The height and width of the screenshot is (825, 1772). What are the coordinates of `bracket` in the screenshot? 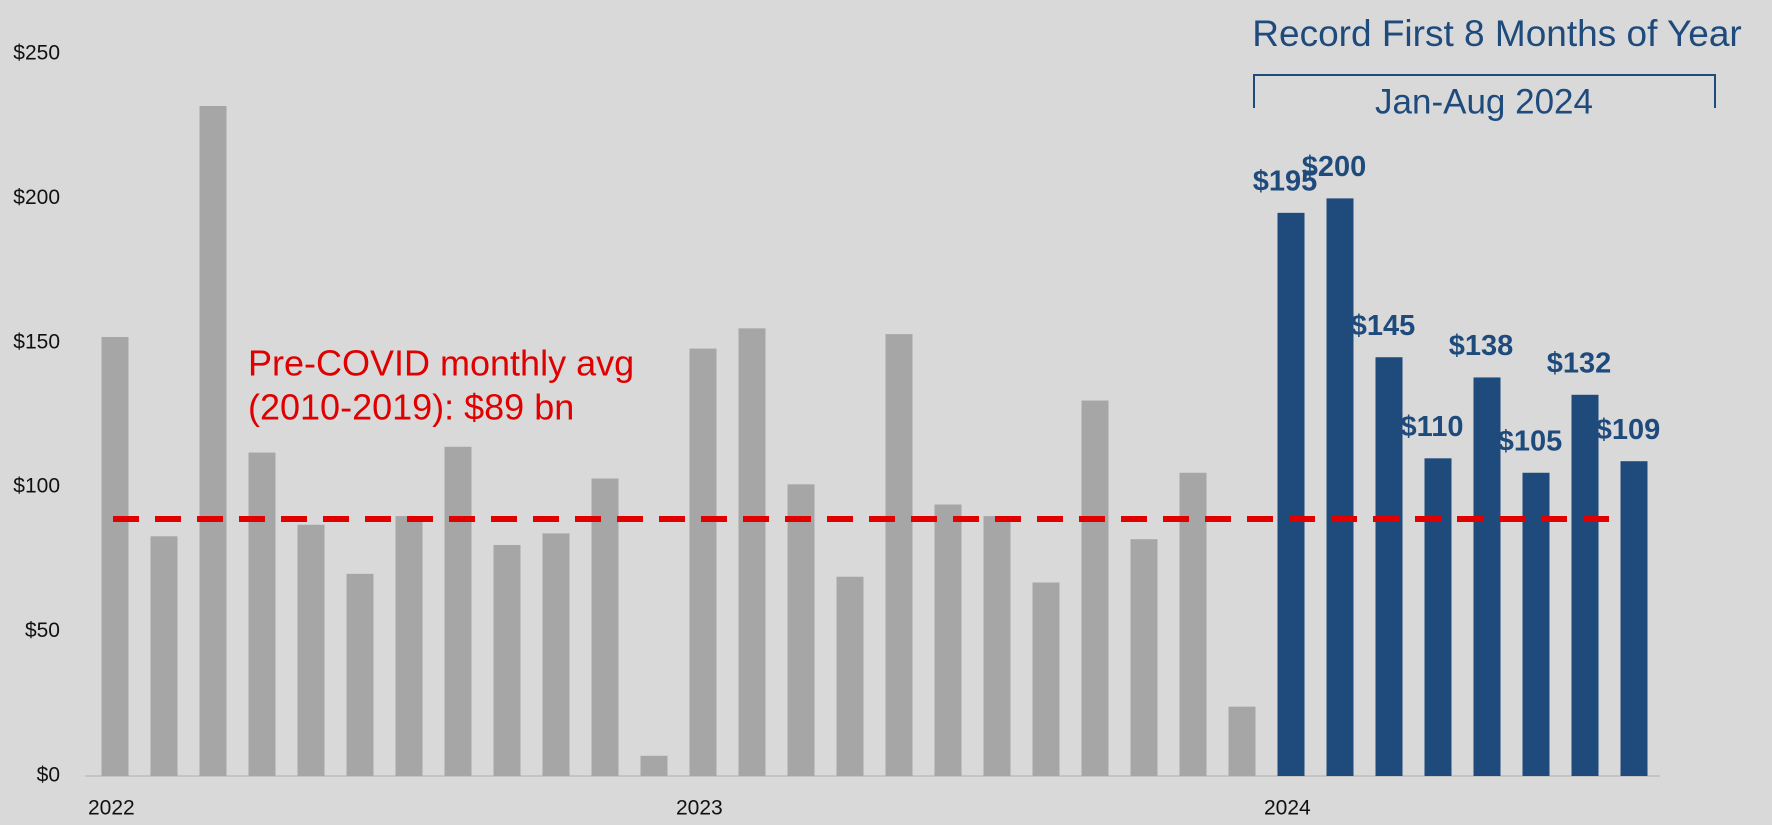 It's located at (1484, 91).